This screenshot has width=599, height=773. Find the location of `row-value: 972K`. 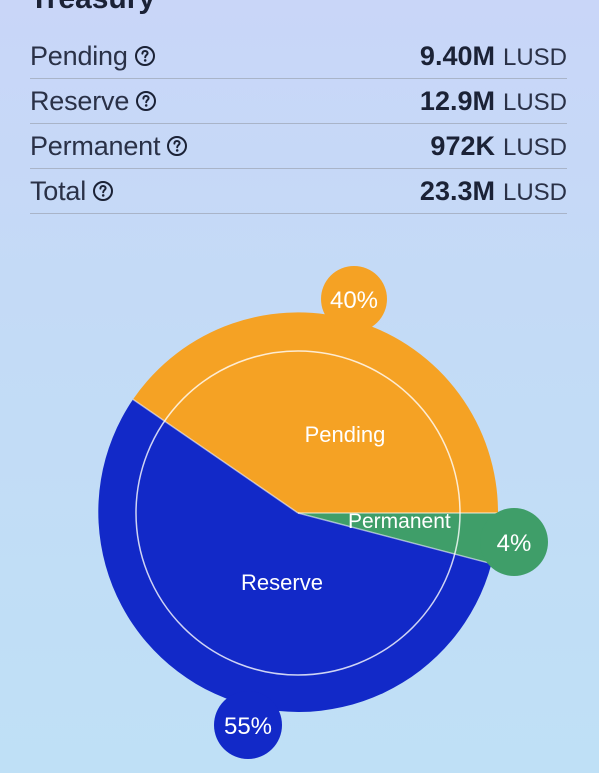

row-value: 972K is located at coordinates (462, 145).